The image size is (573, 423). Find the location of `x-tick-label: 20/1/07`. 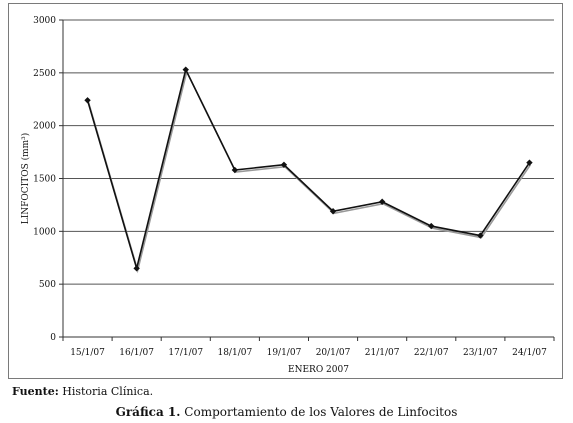

x-tick-label: 20/1/07 is located at coordinates (333, 353).